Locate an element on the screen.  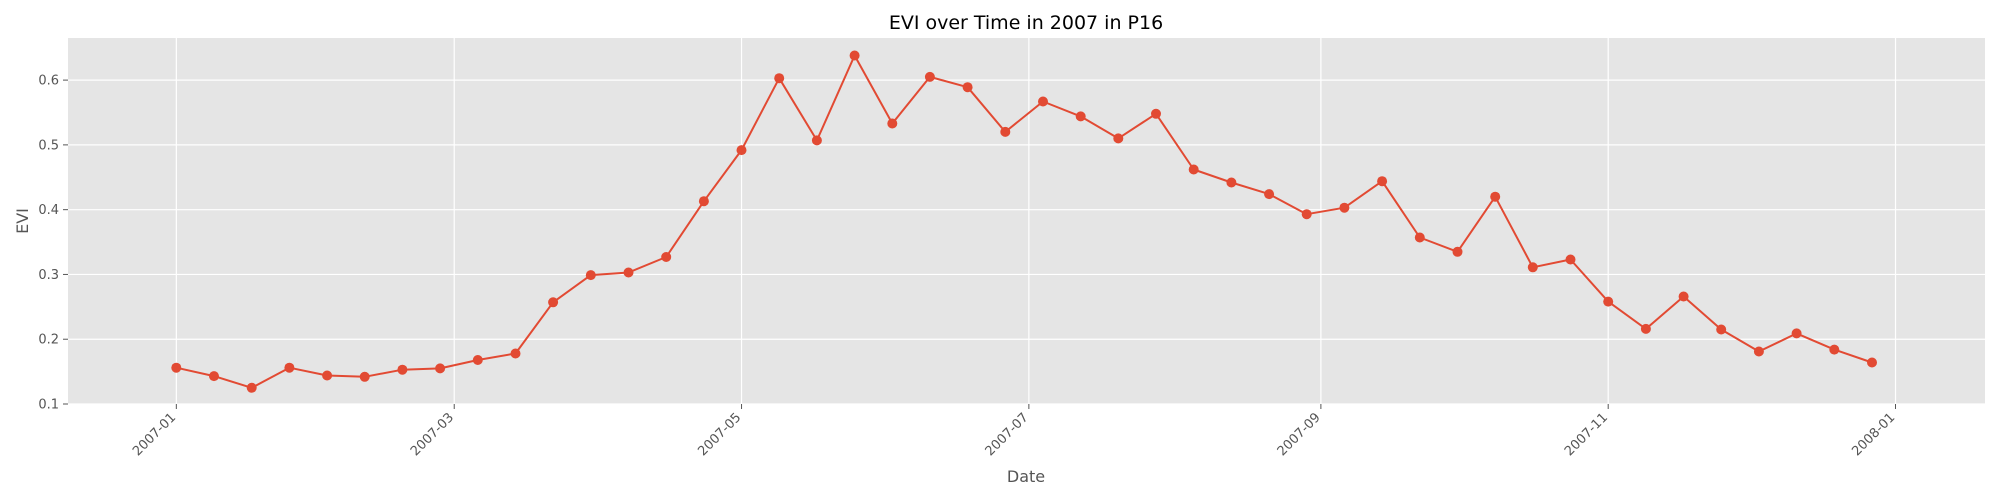
x-tick-label: 2007-01 is located at coordinates (154, 434).